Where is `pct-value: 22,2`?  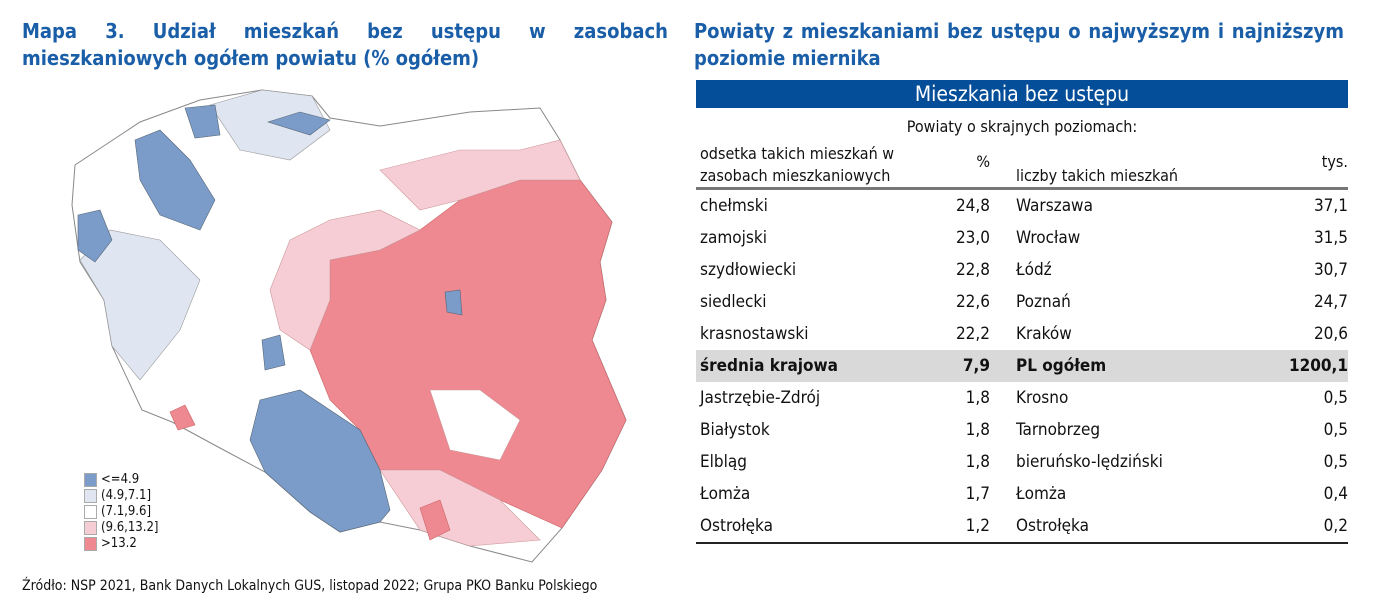 pct-value: 22,2 is located at coordinates (972, 334).